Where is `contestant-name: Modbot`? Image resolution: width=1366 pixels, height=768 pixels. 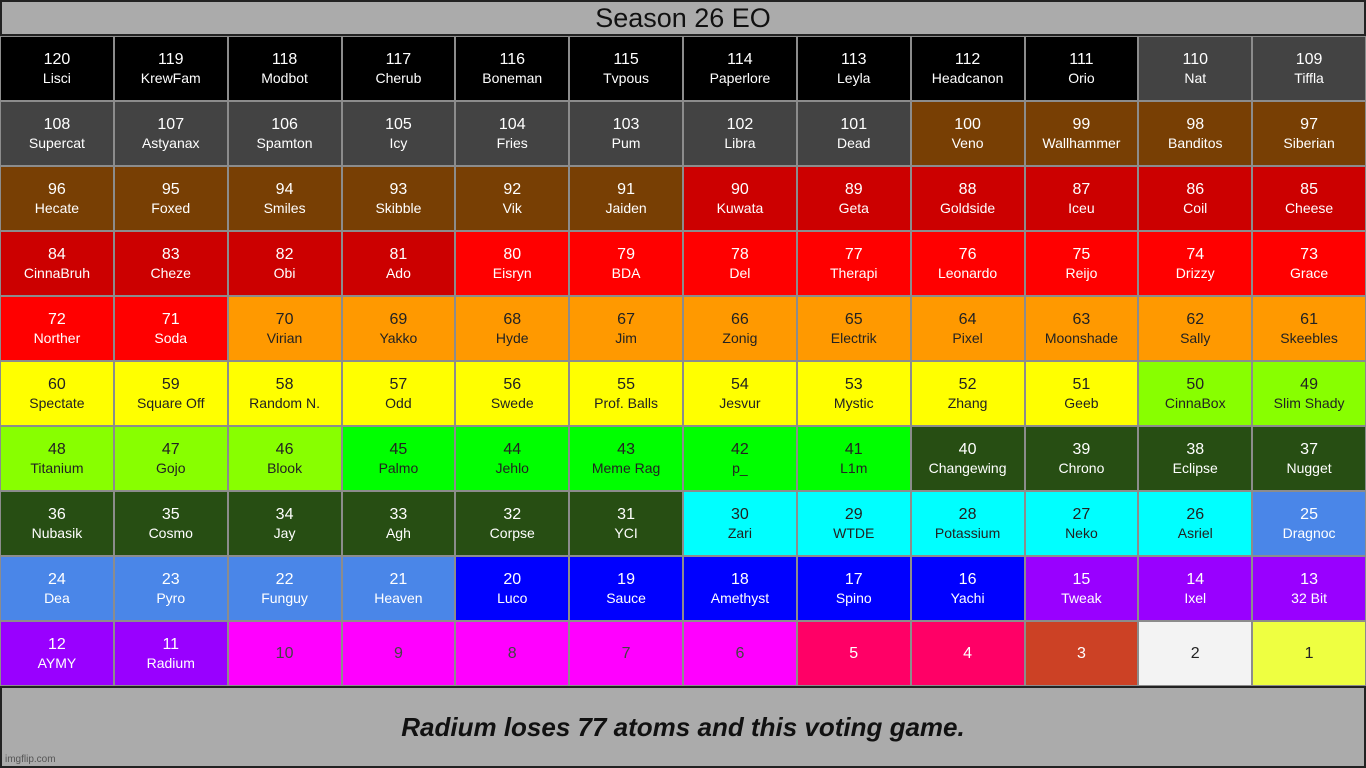 contestant-name: Modbot is located at coordinates (284, 77).